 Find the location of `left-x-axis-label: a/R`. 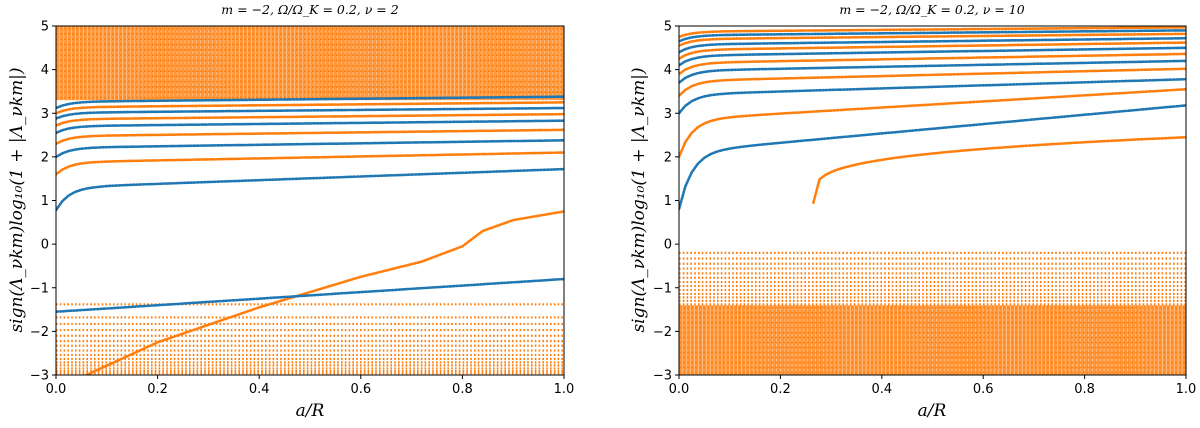

left-x-axis-label: a/R is located at coordinates (310, 411).